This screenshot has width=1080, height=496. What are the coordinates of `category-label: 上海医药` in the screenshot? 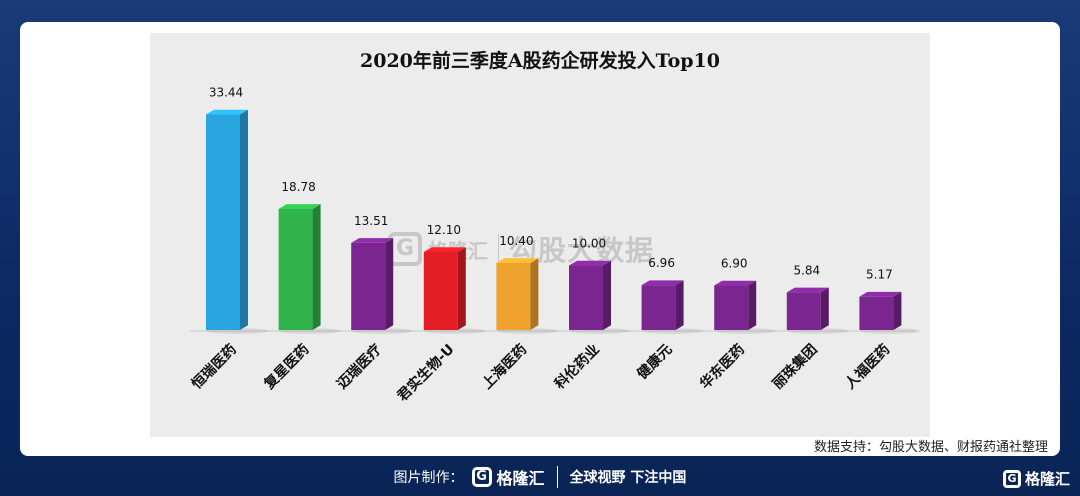 It's located at (505, 367).